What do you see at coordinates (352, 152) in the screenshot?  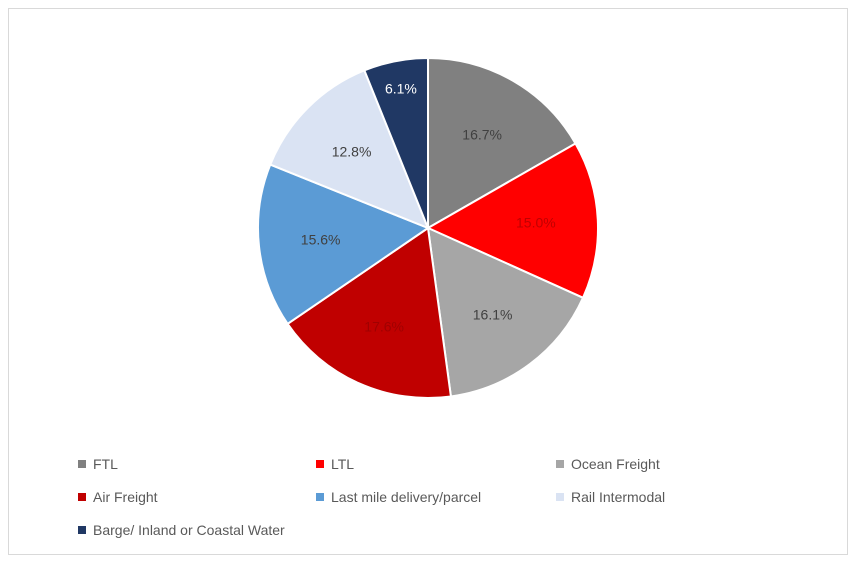 I see `data-label: 12.8%` at bounding box center [352, 152].